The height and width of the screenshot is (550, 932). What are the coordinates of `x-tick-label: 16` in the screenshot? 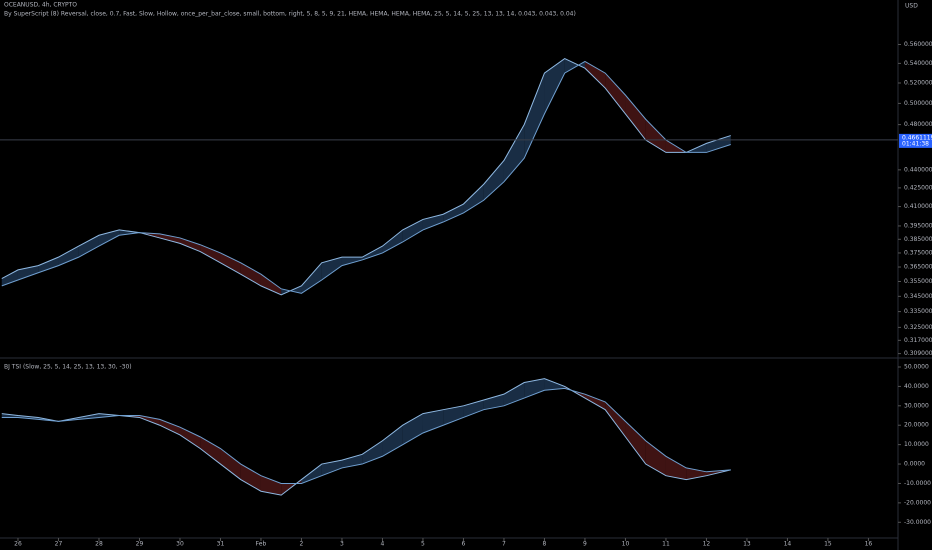 It's located at (869, 544).